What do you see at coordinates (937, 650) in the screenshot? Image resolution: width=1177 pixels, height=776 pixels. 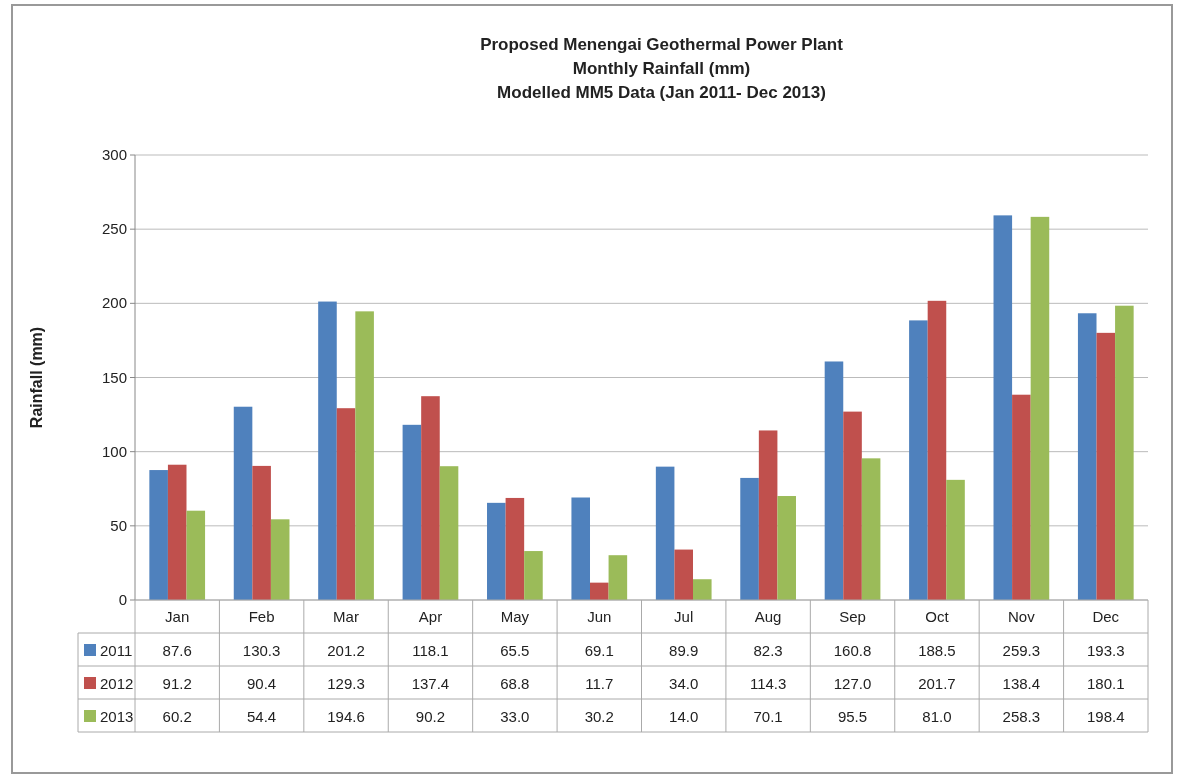 I see `data-label: 188.5` at bounding box center [937, 650].